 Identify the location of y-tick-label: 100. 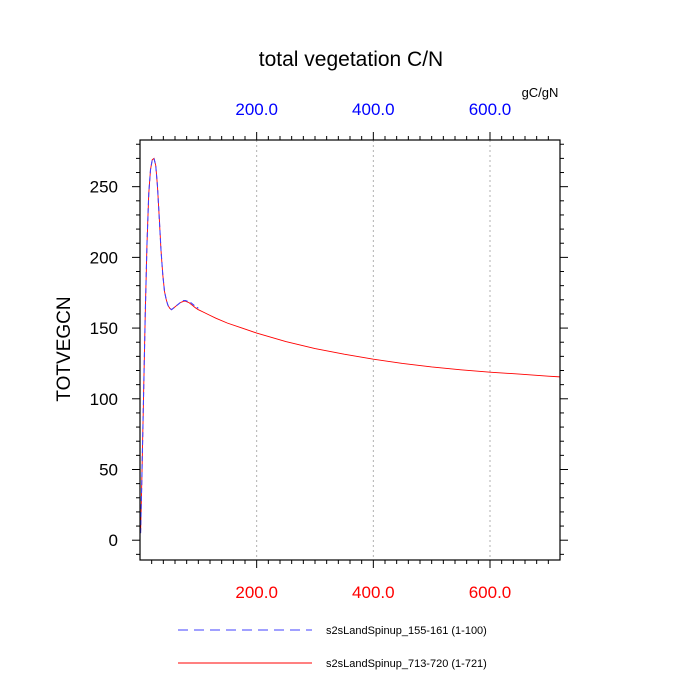
(104, 399).